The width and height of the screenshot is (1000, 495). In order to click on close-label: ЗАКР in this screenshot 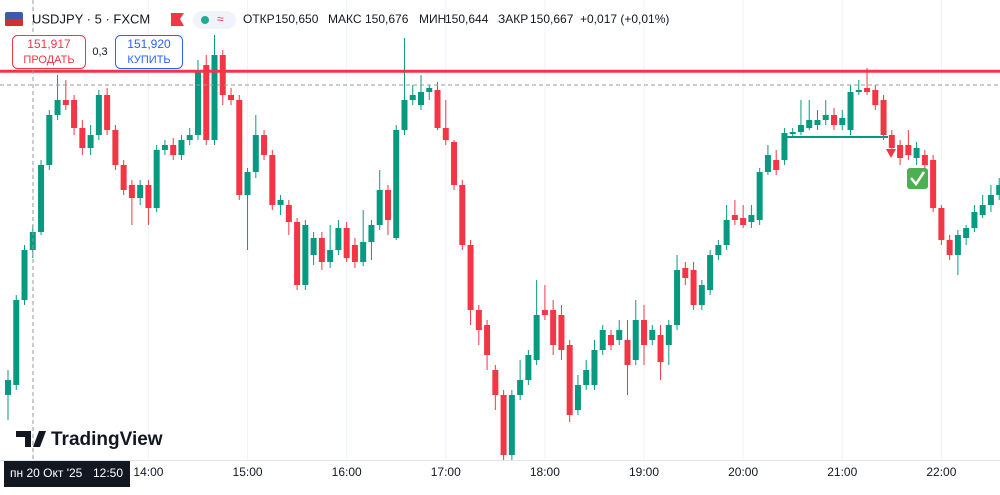, I will do `click(513, 19)`.